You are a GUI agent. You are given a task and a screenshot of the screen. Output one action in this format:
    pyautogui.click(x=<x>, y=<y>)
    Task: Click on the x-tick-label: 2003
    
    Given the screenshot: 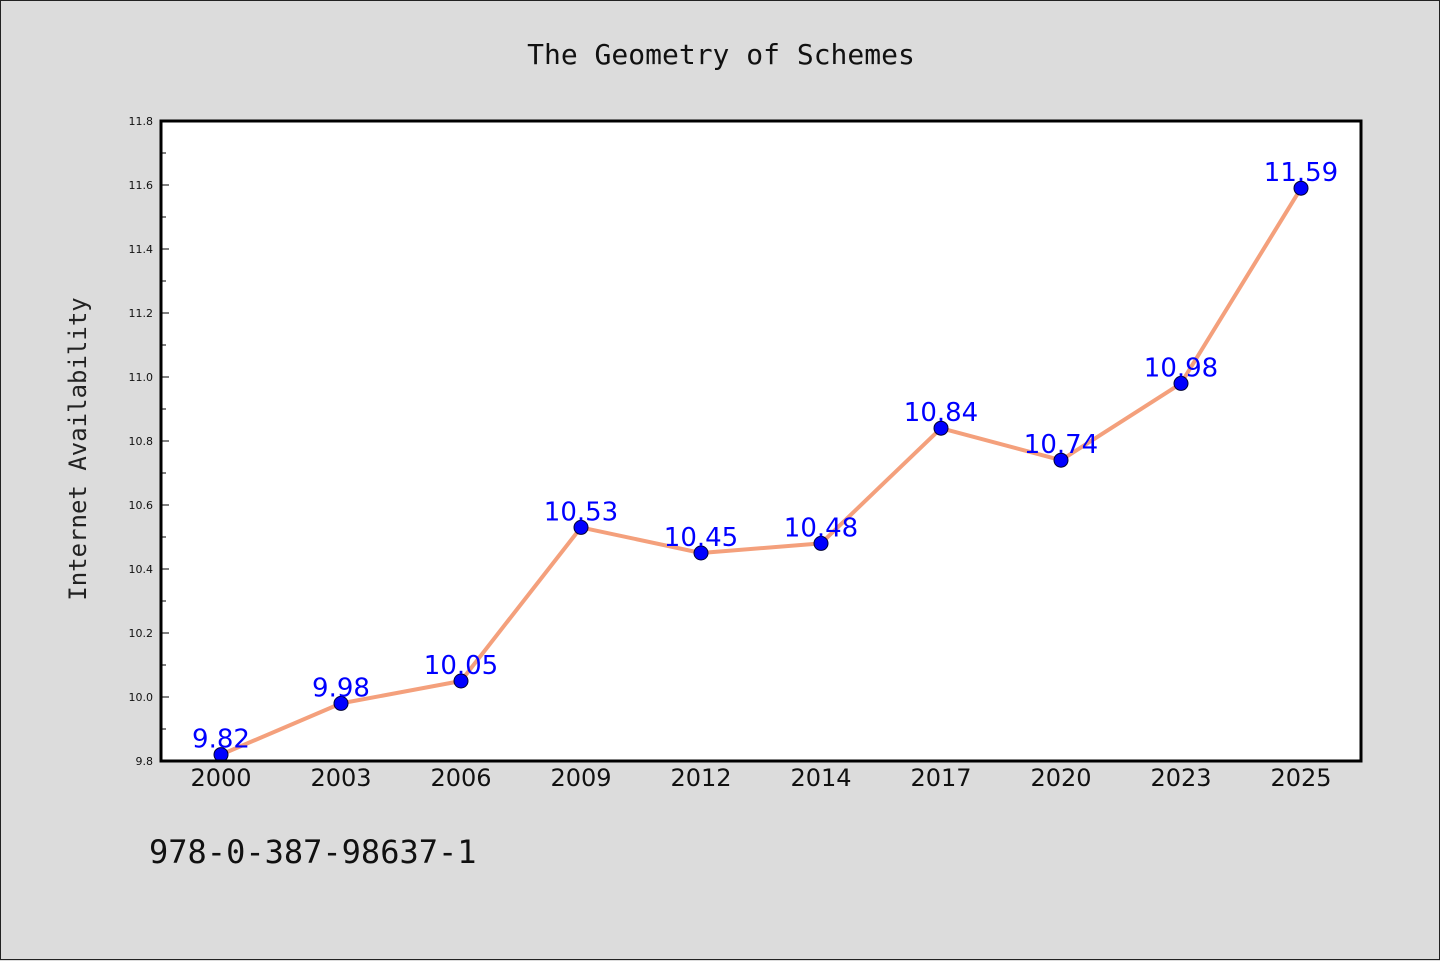 What is the action you would take?
    pyautogui.click(x=340, y=778)
    